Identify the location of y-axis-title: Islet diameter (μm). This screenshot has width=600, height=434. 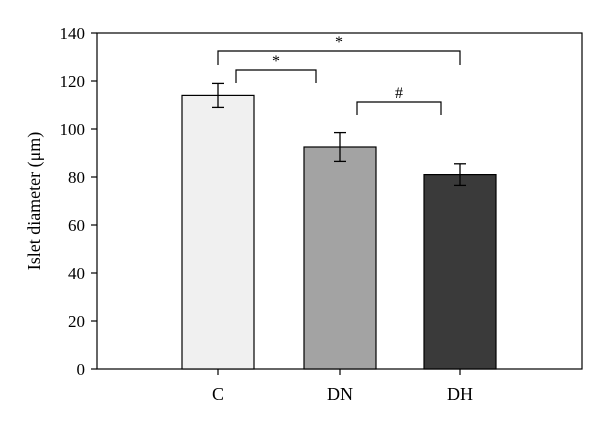
(34, 201).